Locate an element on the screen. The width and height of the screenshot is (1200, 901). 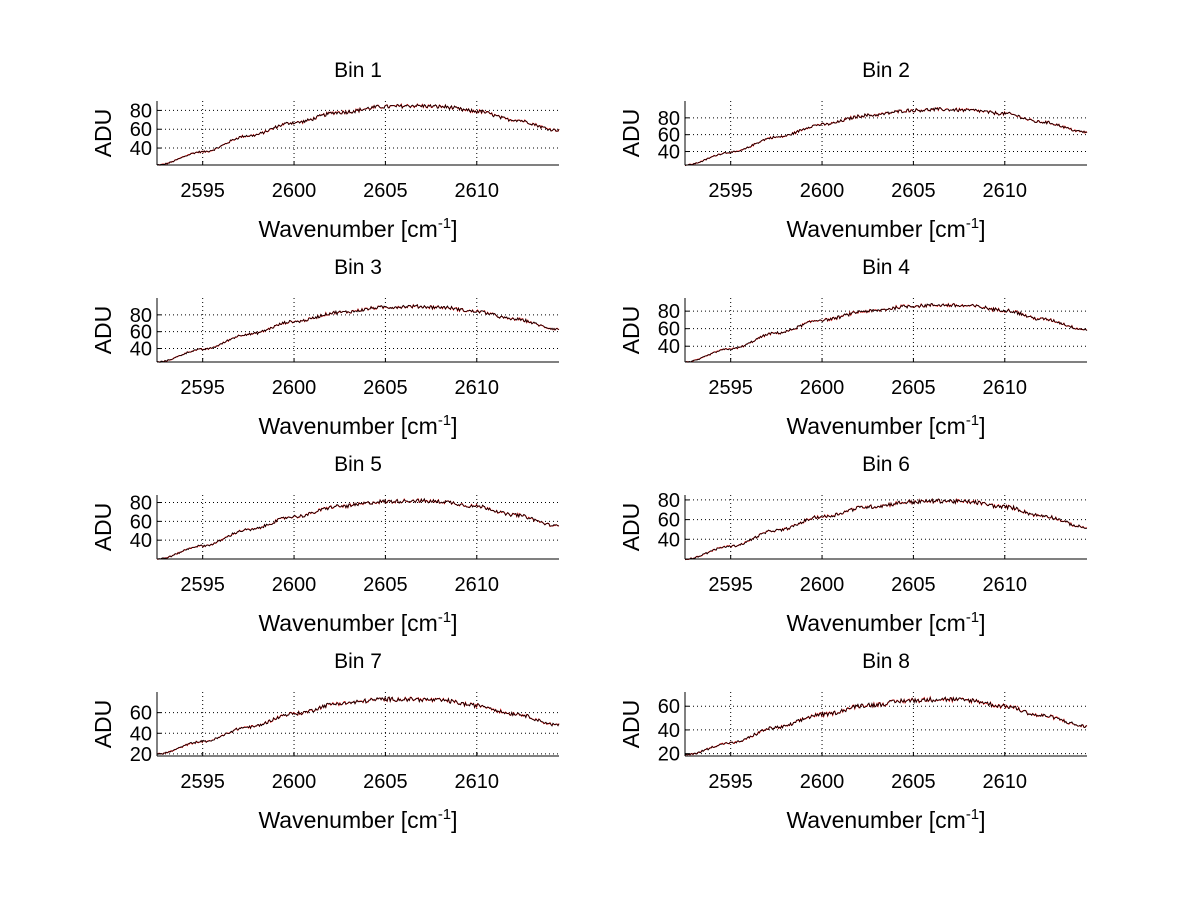
subplot-title: Bin 2 is located at coordinates (886, 70).